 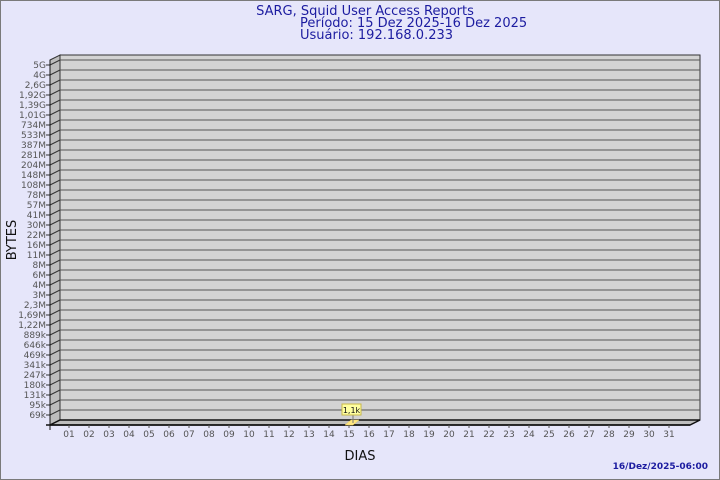 What do you see at coordinates (35, 396) in the screenshot?
I see `y-tick-label: 131k` at bounding box center [35, 396].